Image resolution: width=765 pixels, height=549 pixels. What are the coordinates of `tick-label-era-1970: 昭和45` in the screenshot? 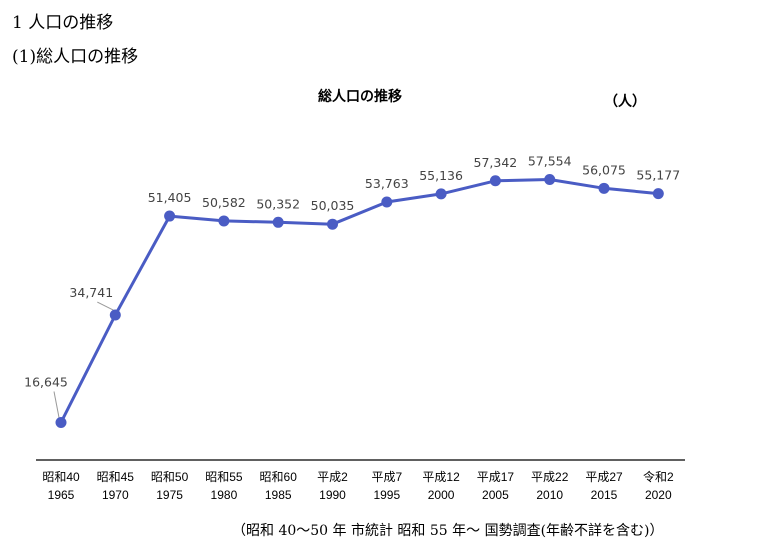 It's located at (116, 477).